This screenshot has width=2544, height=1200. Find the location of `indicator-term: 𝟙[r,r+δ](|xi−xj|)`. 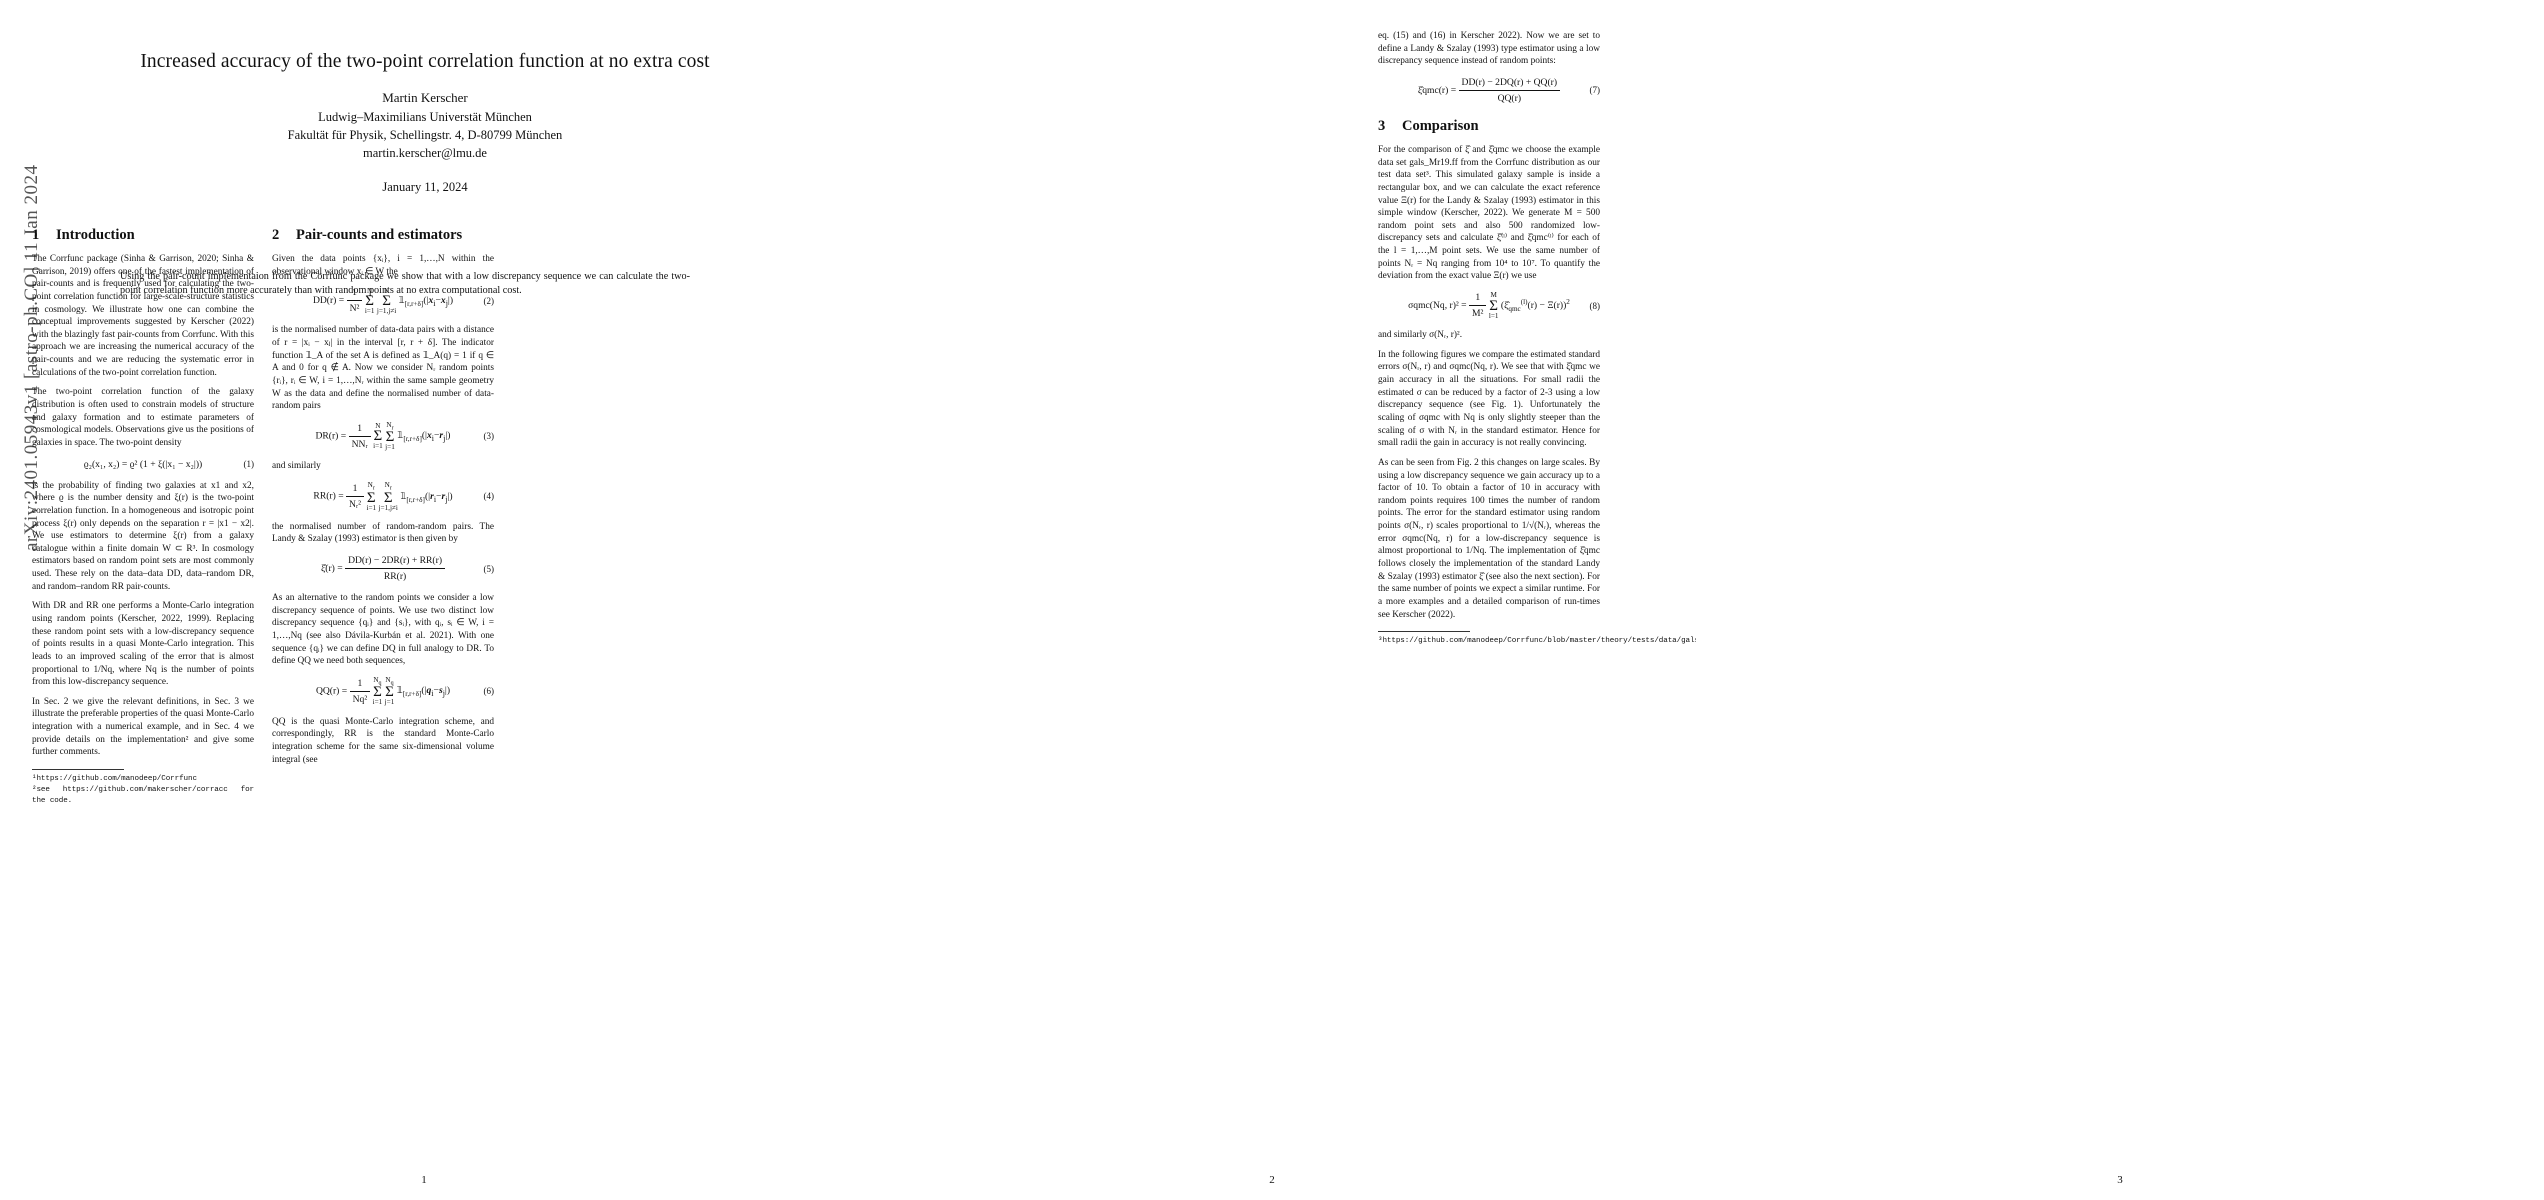

indicator-term: 𝟙[r,r+δ](|xi−xj|) is located at coordinates (426, 301).